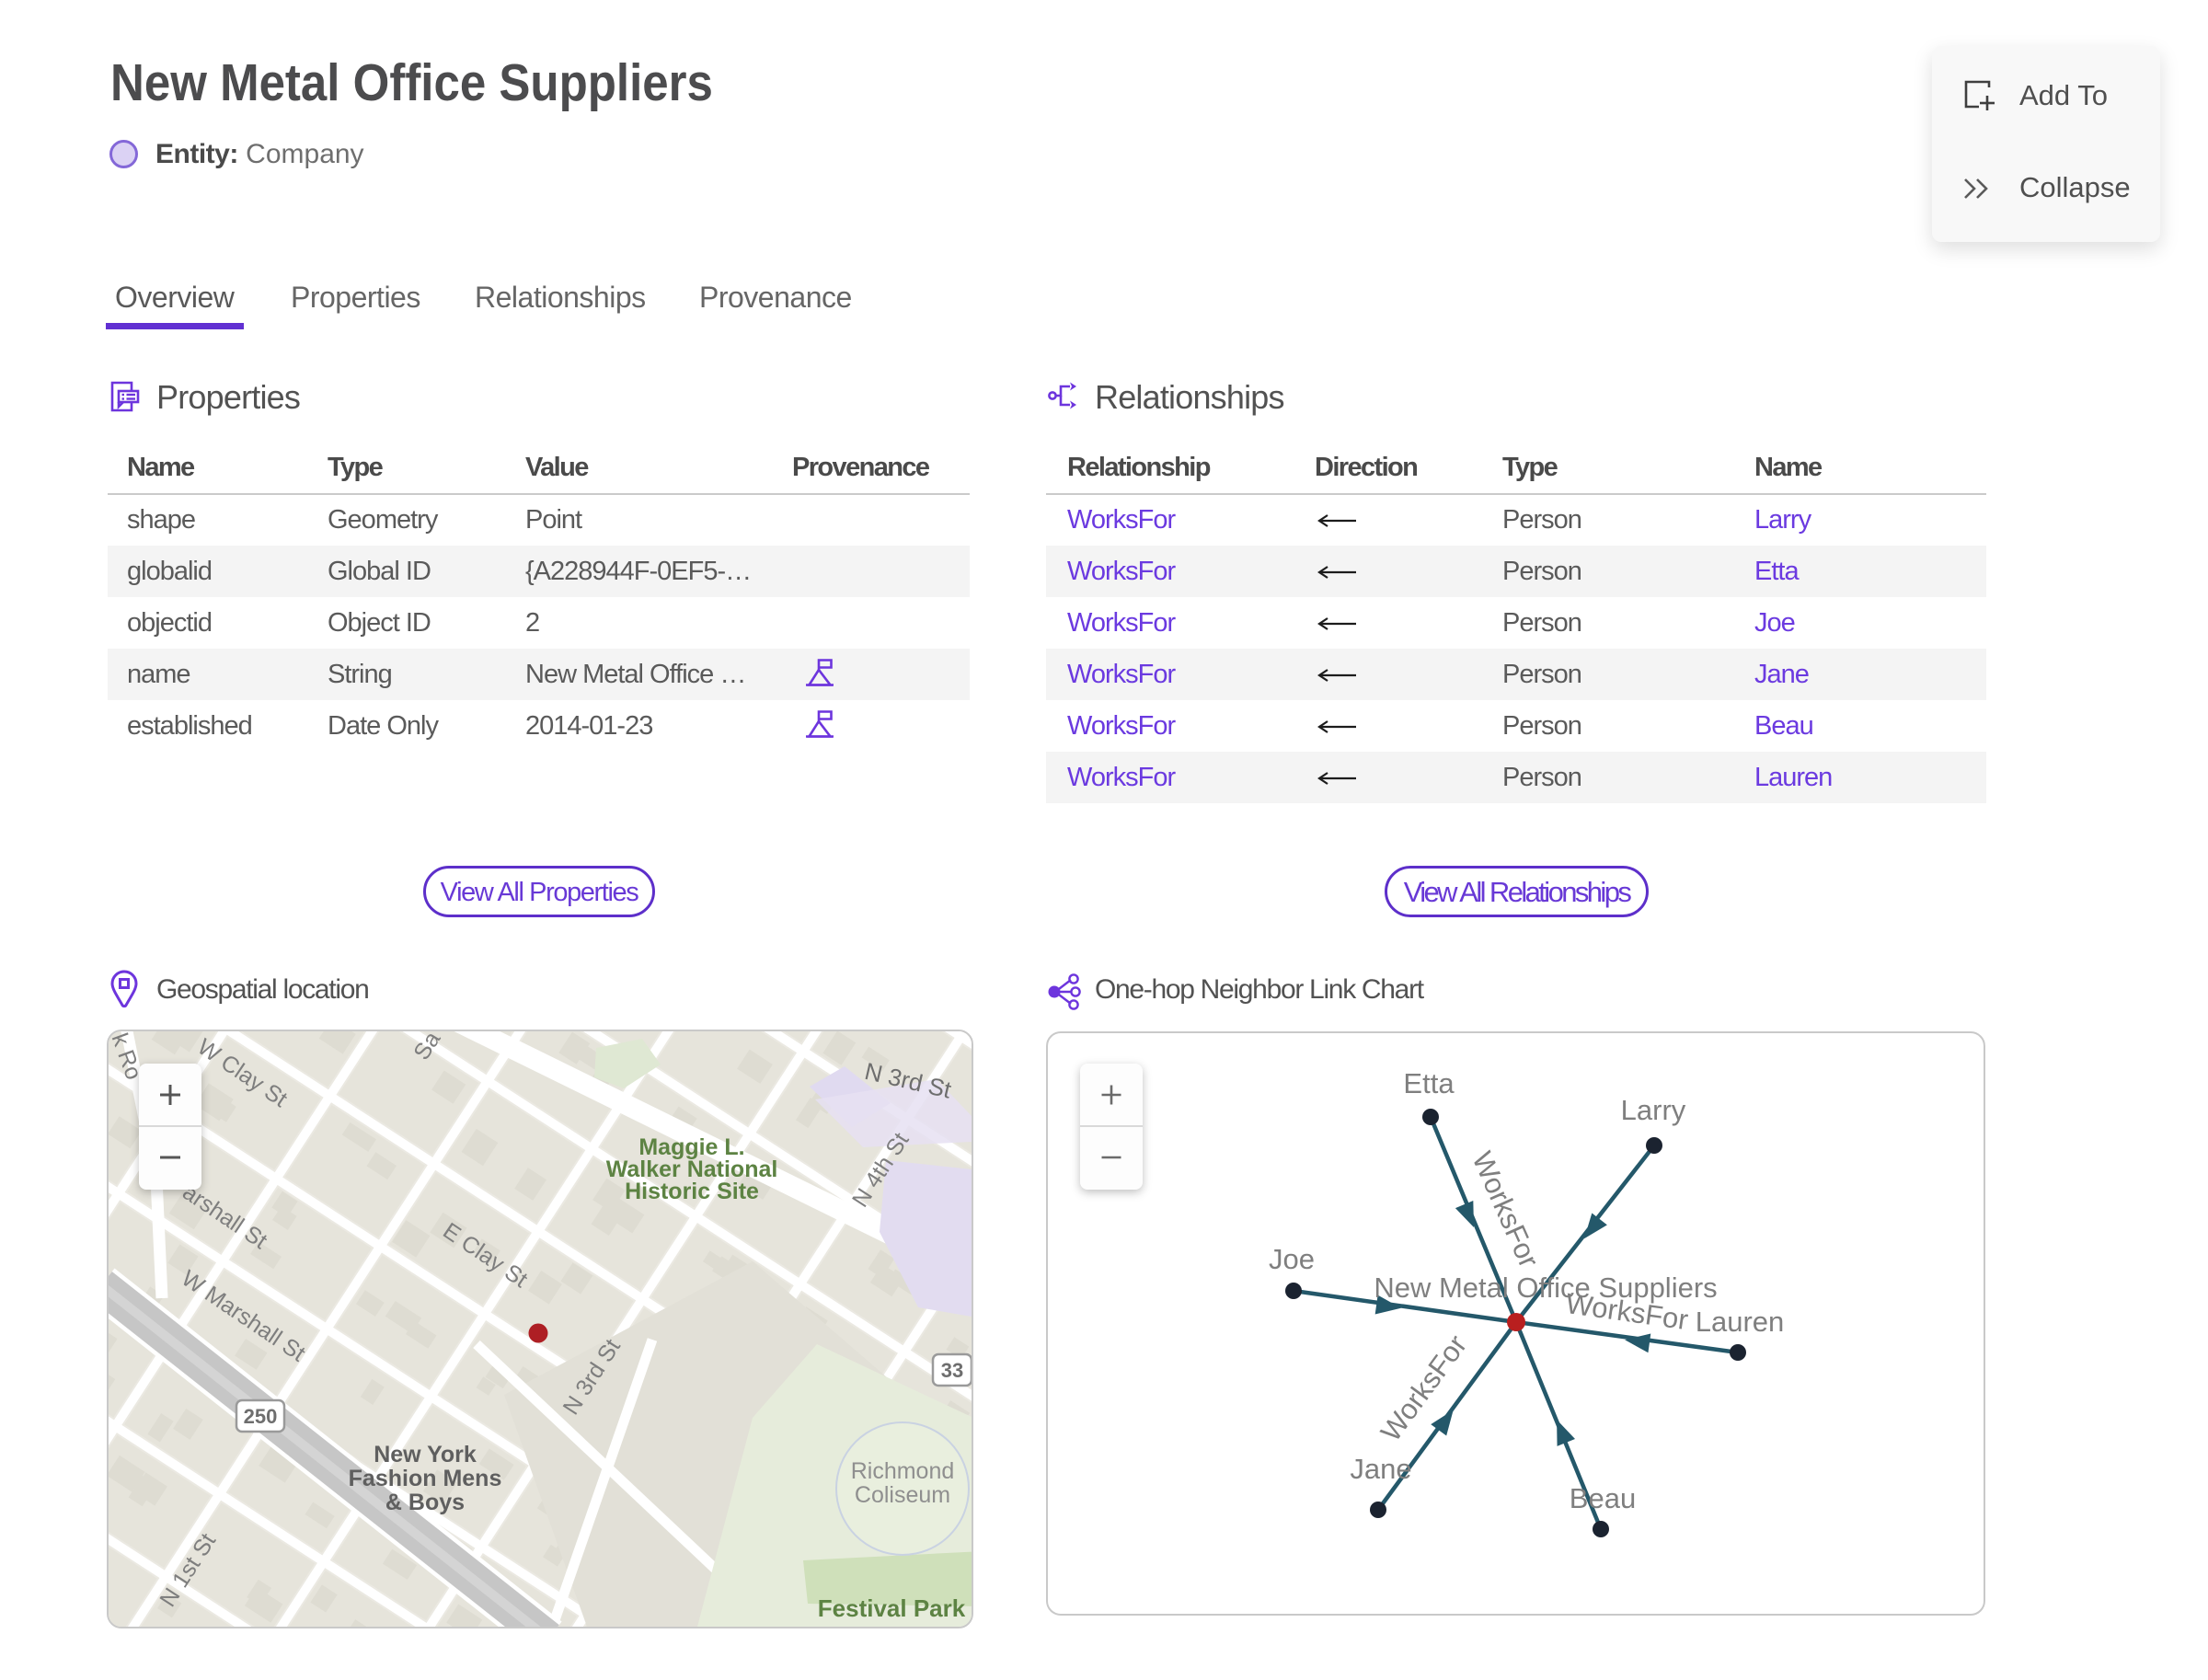 Image resolution: width=2208 pixels, height=1680 pixels. I want to click on svg-text: Larry, so click(1653, 1110).